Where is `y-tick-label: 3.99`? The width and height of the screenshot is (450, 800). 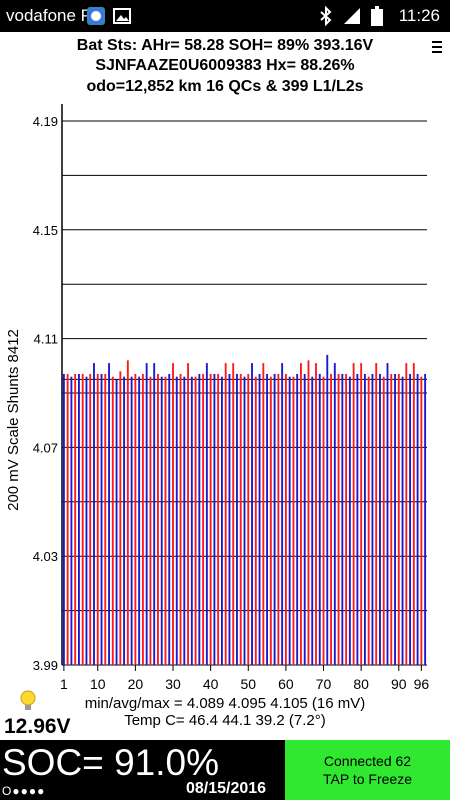
y-tick-label: 3.99 is located at coordinates (45, 665).